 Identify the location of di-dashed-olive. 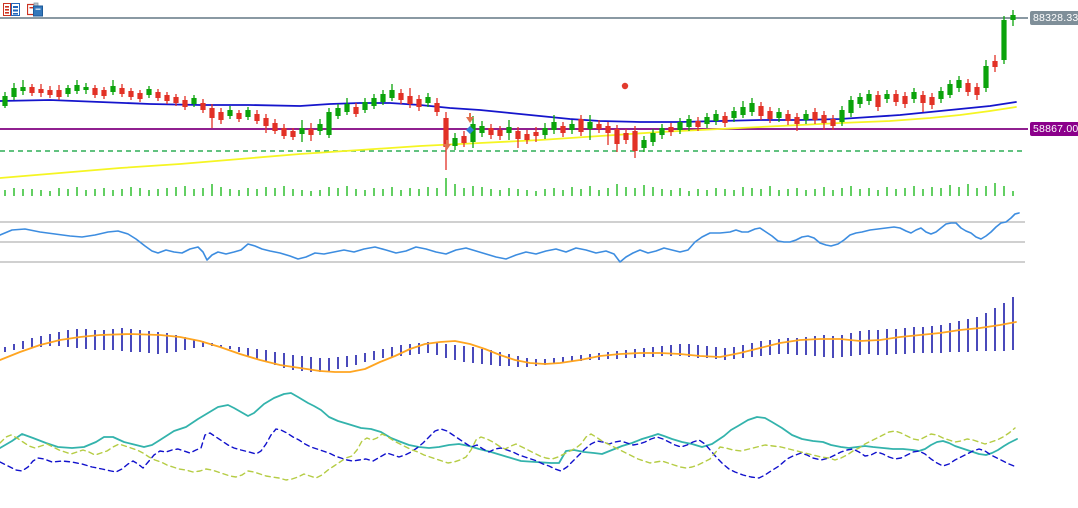
(508, 454).